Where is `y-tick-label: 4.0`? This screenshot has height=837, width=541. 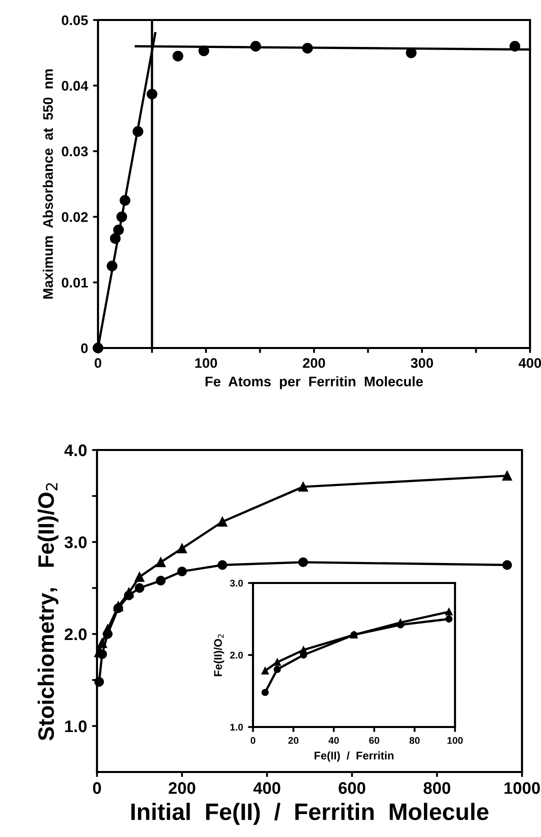 y-tick-label: 4.0 is located at coordinates (75, 450).